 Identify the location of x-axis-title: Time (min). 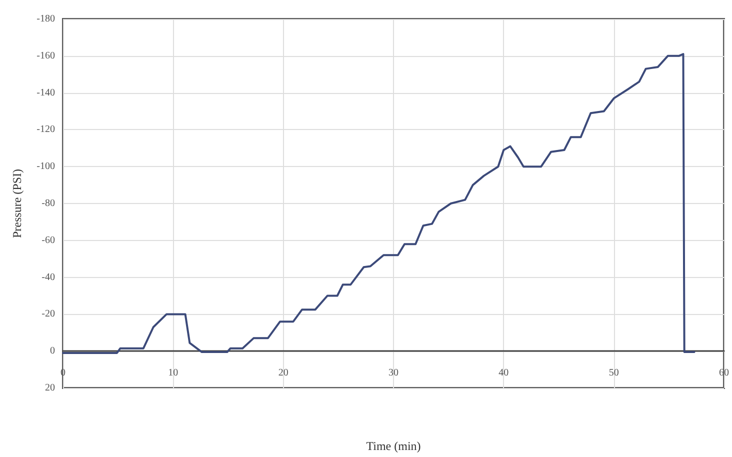
(393, 446).